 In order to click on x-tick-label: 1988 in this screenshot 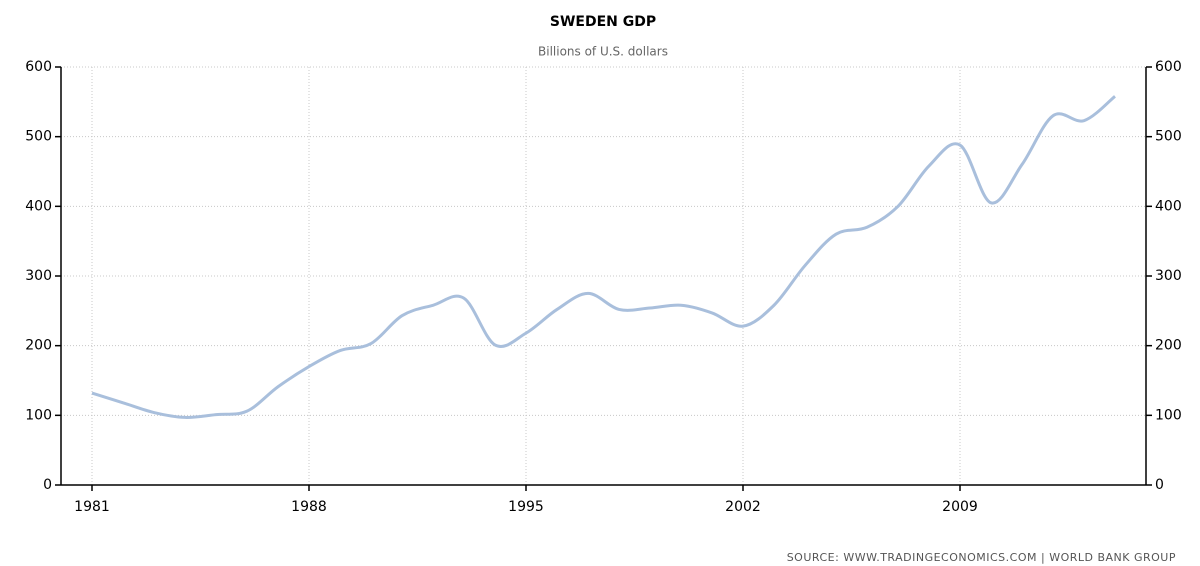, I will do `click(309, 507)`.